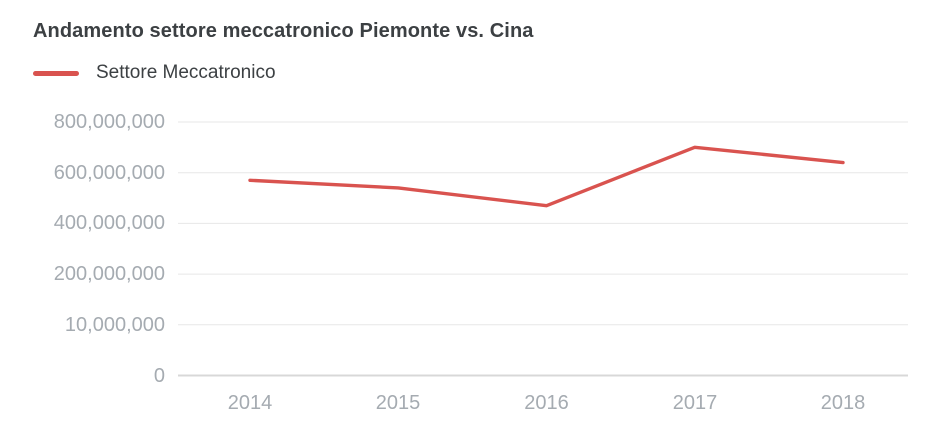 Image resolution: width=948 pixels, height=425 pixels. What do you see at coordinates (843, 403) in the screenshot?
I see `x-axis-label: 2018` at bounding box center [843, 403].